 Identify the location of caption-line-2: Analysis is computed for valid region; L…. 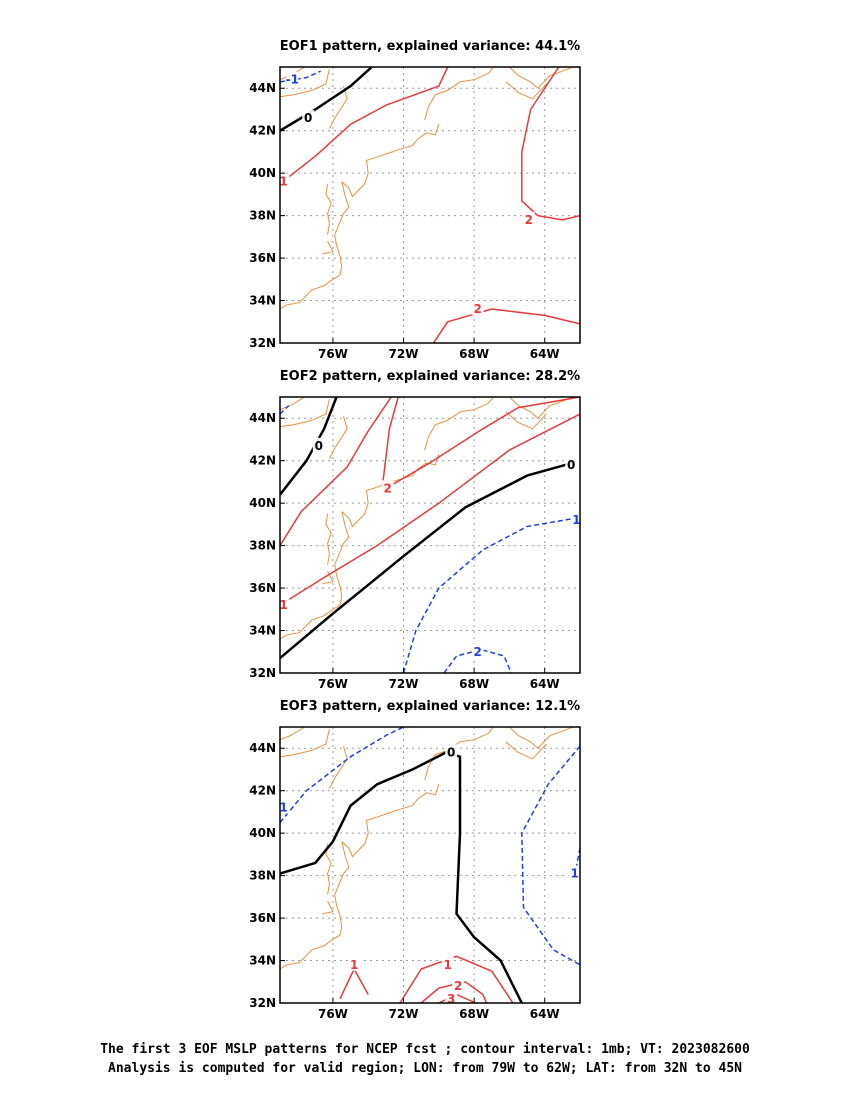
(425, 1068).